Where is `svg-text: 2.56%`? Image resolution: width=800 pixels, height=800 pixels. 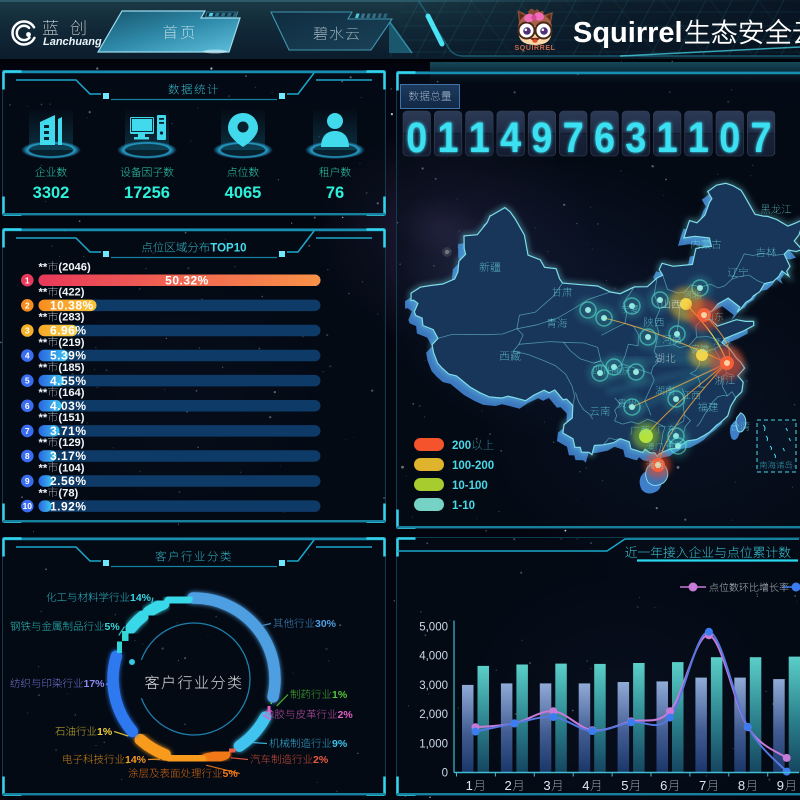 svg-text: 2.56% is located at coordinates (68, 481).